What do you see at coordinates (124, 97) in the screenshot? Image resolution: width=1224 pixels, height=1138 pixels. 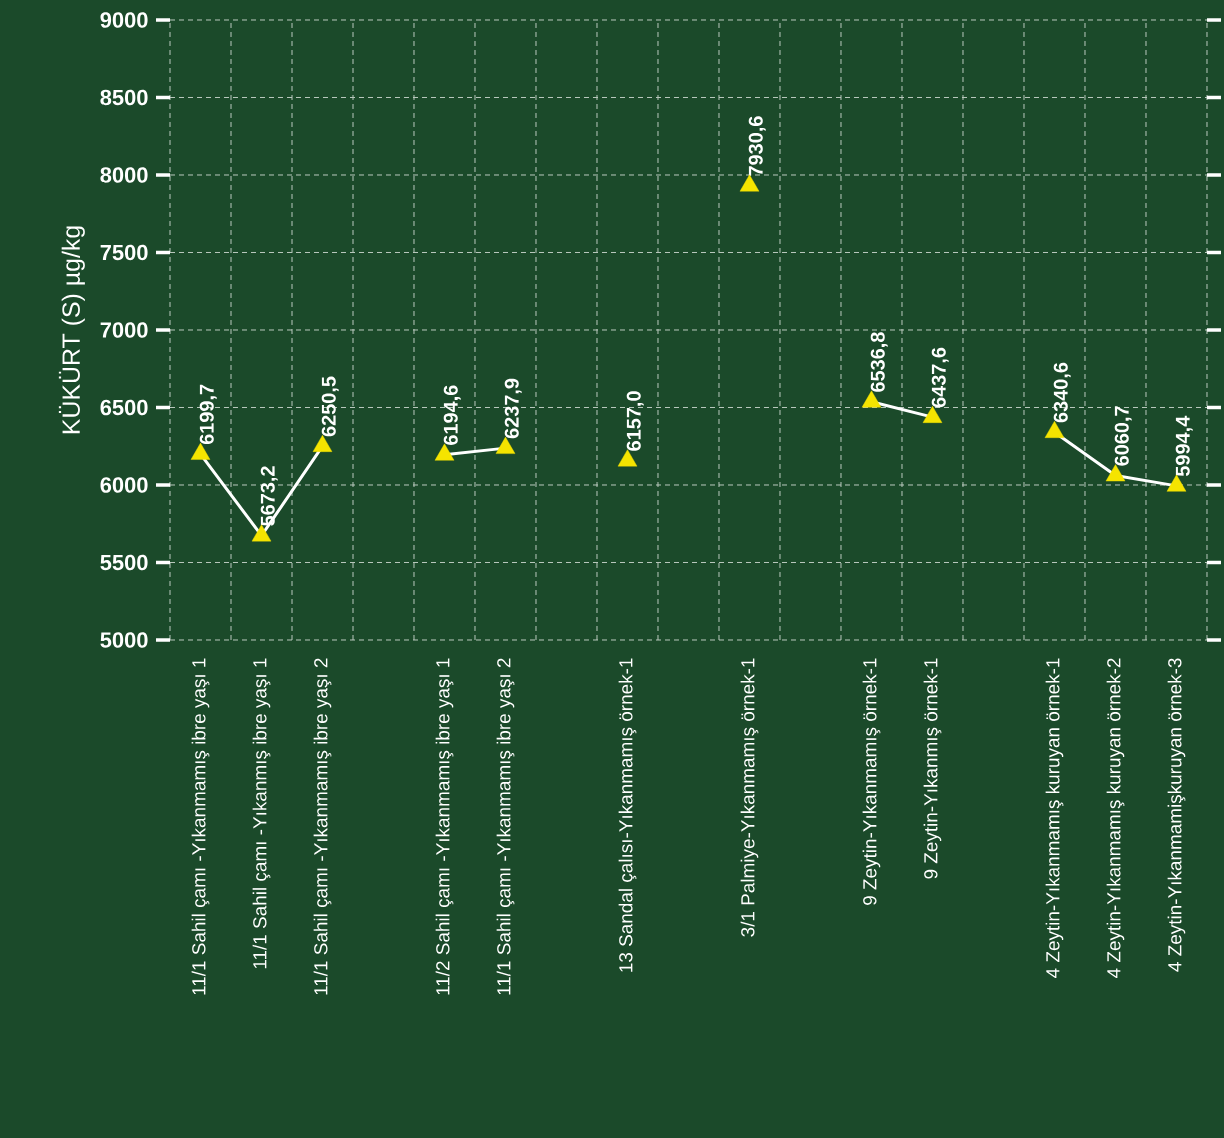 I see `y-tick-label: 8500` at bounding box center [124, 97].